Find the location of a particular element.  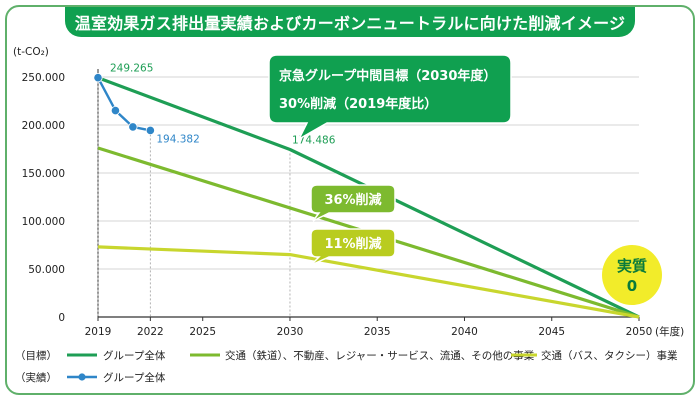

y-tick-label: 250.000 is located at coordinates (43, 78).